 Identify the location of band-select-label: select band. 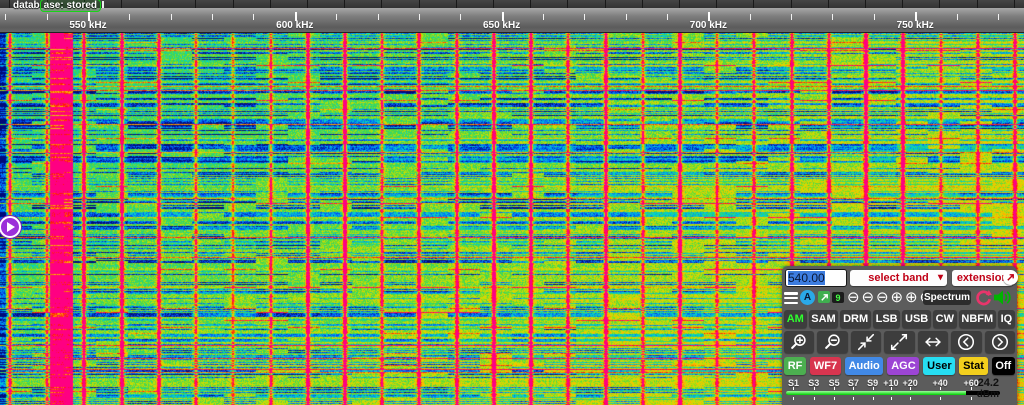
(898, 278).